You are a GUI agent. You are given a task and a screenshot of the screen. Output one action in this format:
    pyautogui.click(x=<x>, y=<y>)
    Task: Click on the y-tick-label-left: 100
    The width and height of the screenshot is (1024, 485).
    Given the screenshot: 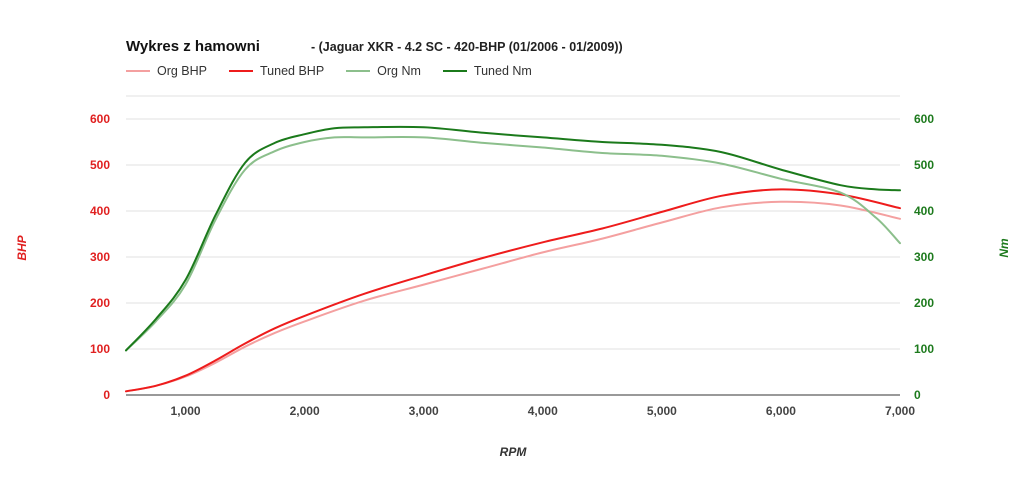 What is the action you would take?
    pyautogui.click(x=100, y=349)
    